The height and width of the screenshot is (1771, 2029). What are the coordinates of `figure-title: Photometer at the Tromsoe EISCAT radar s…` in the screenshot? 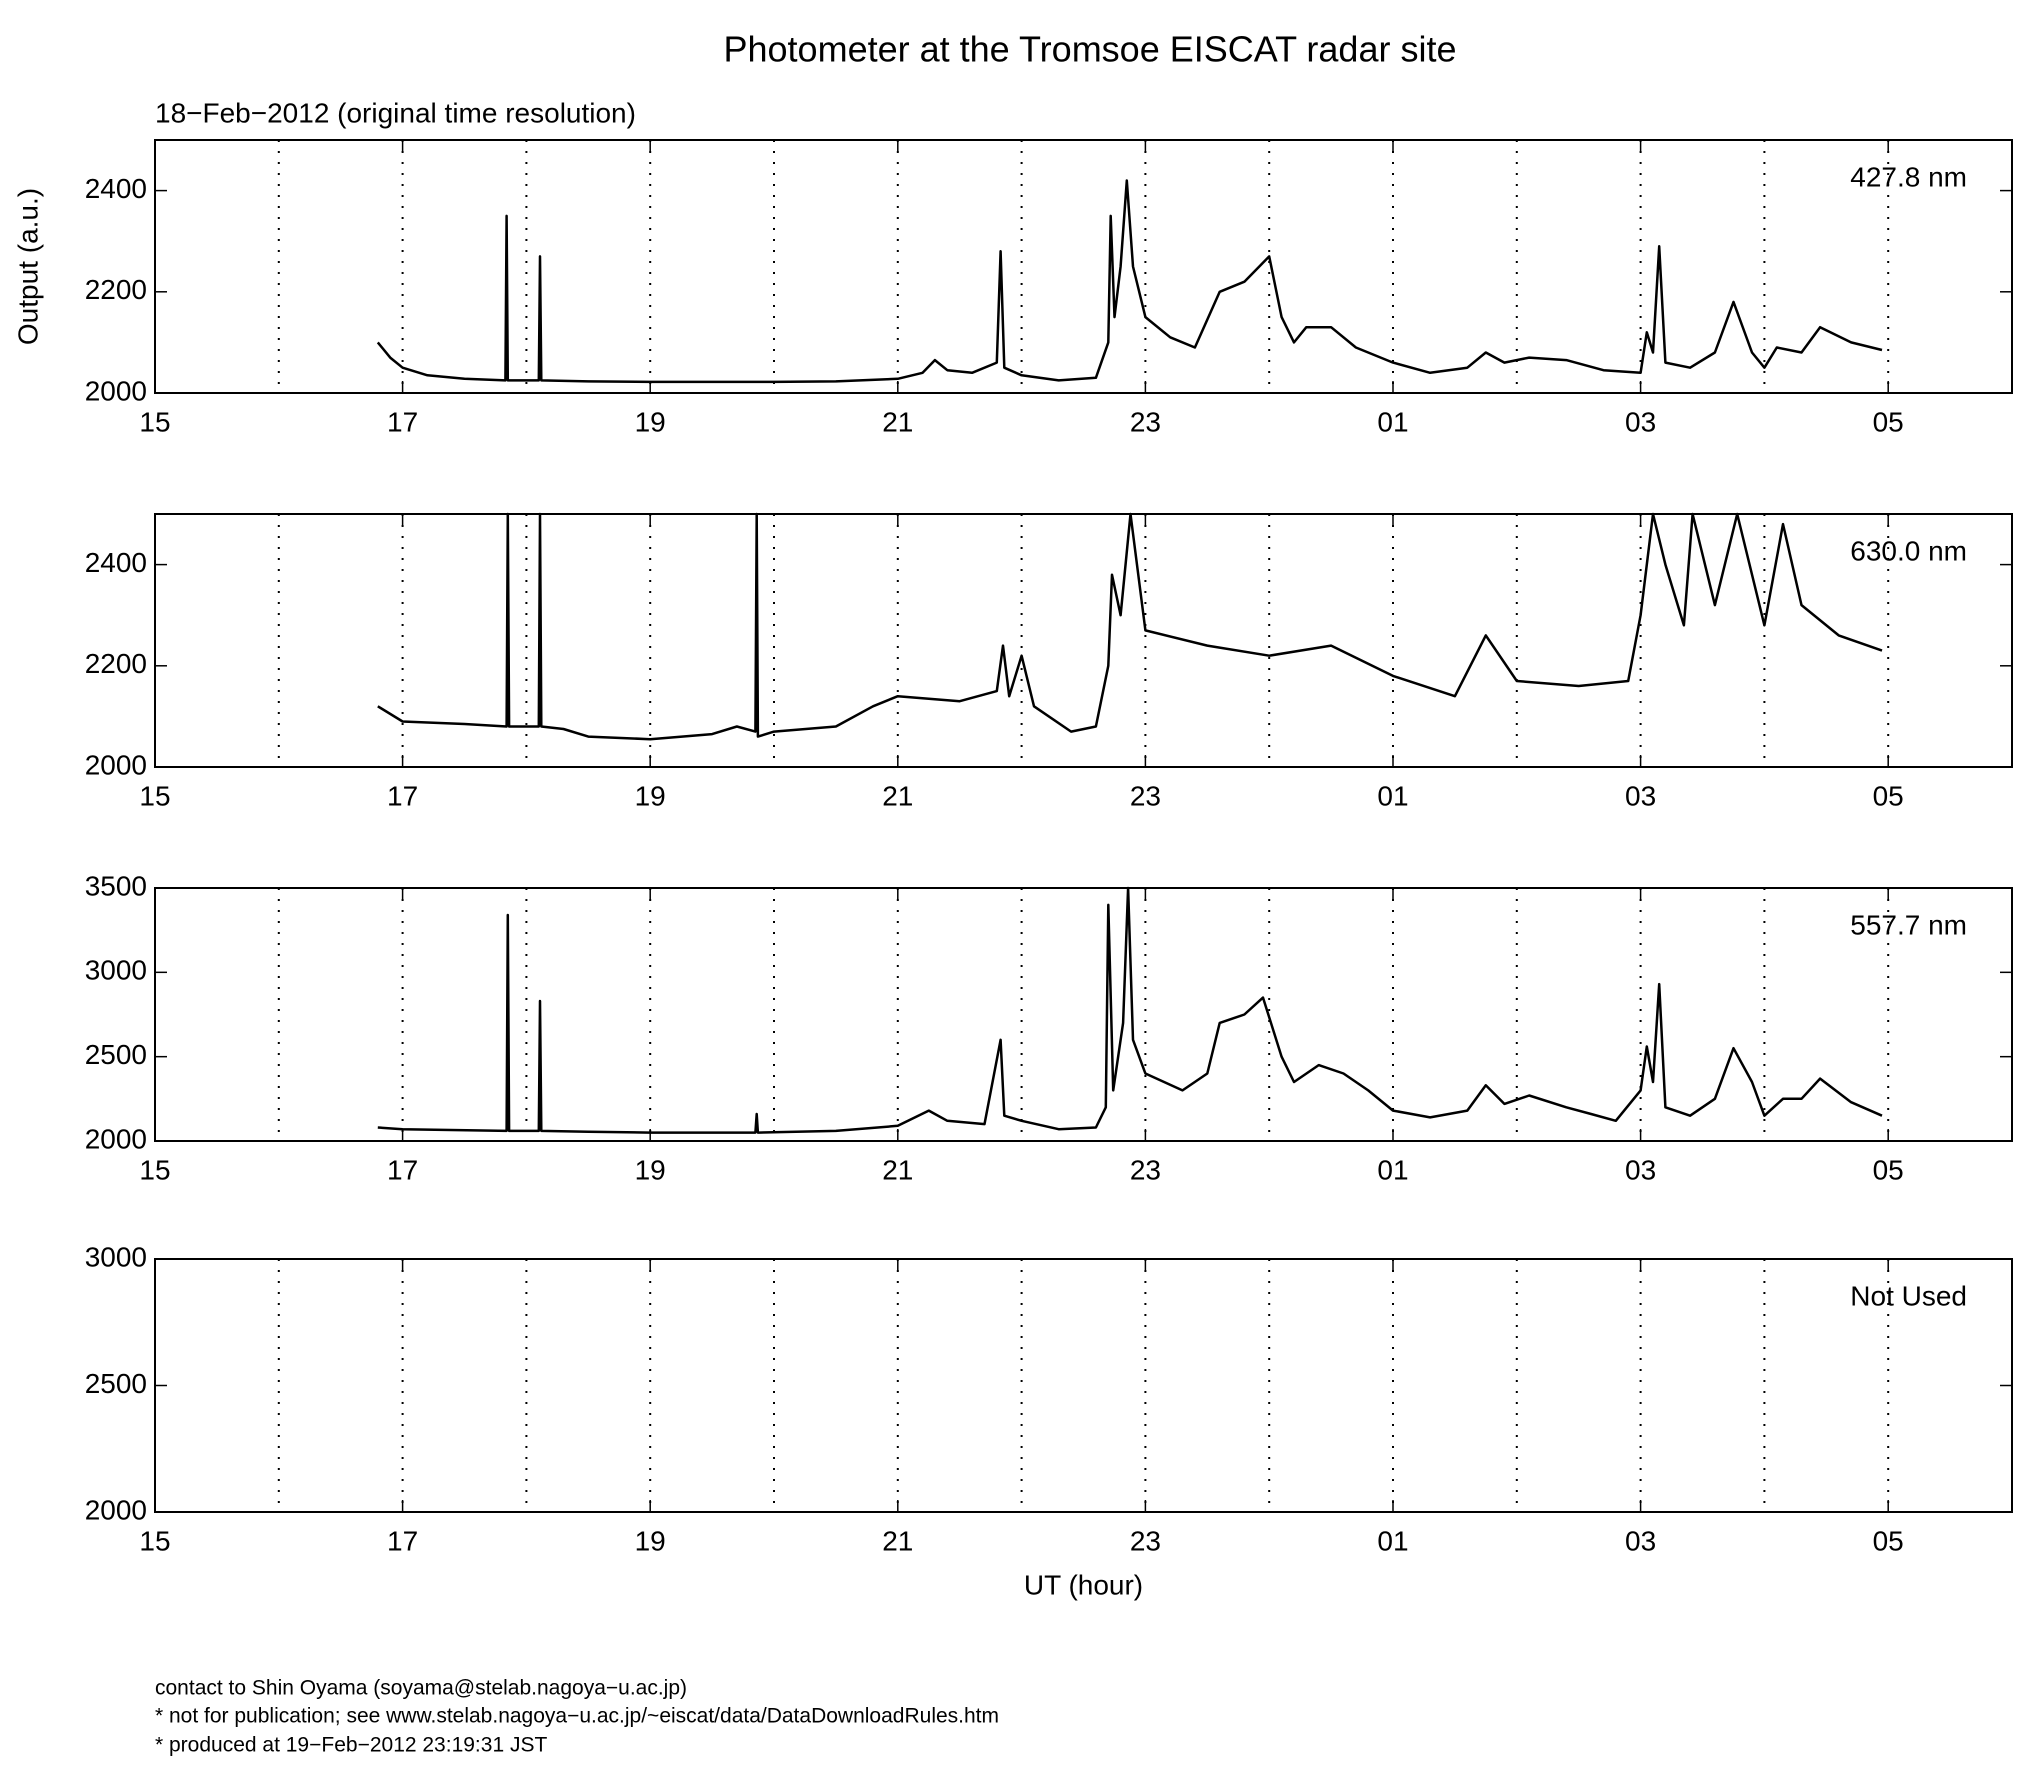 It's located at (1090, 49).